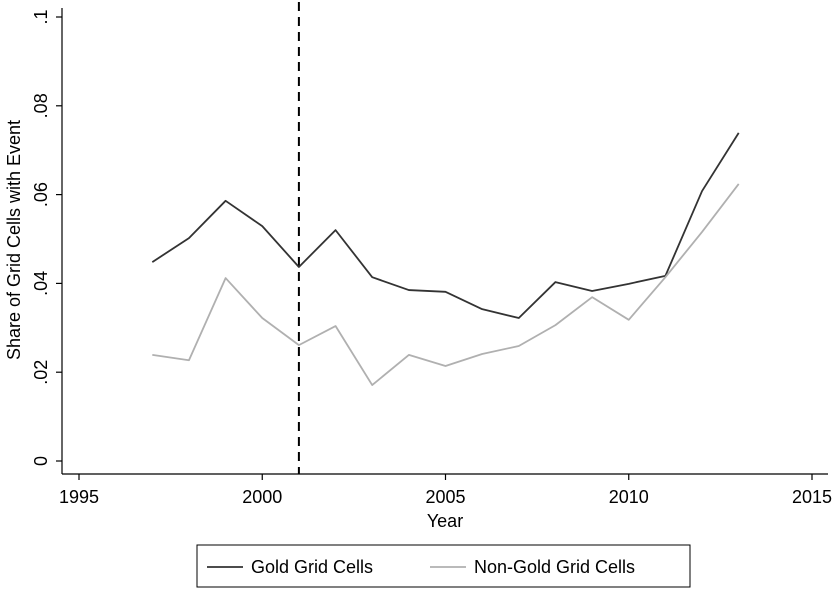 The height and width of the screenshot is (589, 839). What do you see at coordinates (41, 372) in the screenshot?
I see `y-tick-label: .02` at bounding box center [41, 372].